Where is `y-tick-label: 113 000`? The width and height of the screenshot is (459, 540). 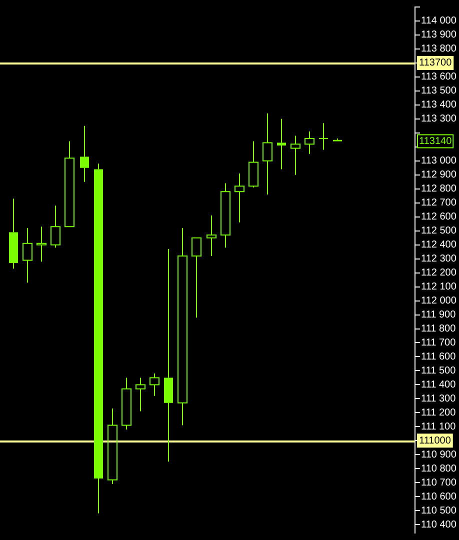 y-tick-label: 113 000 is located at coordinates (439, 161).